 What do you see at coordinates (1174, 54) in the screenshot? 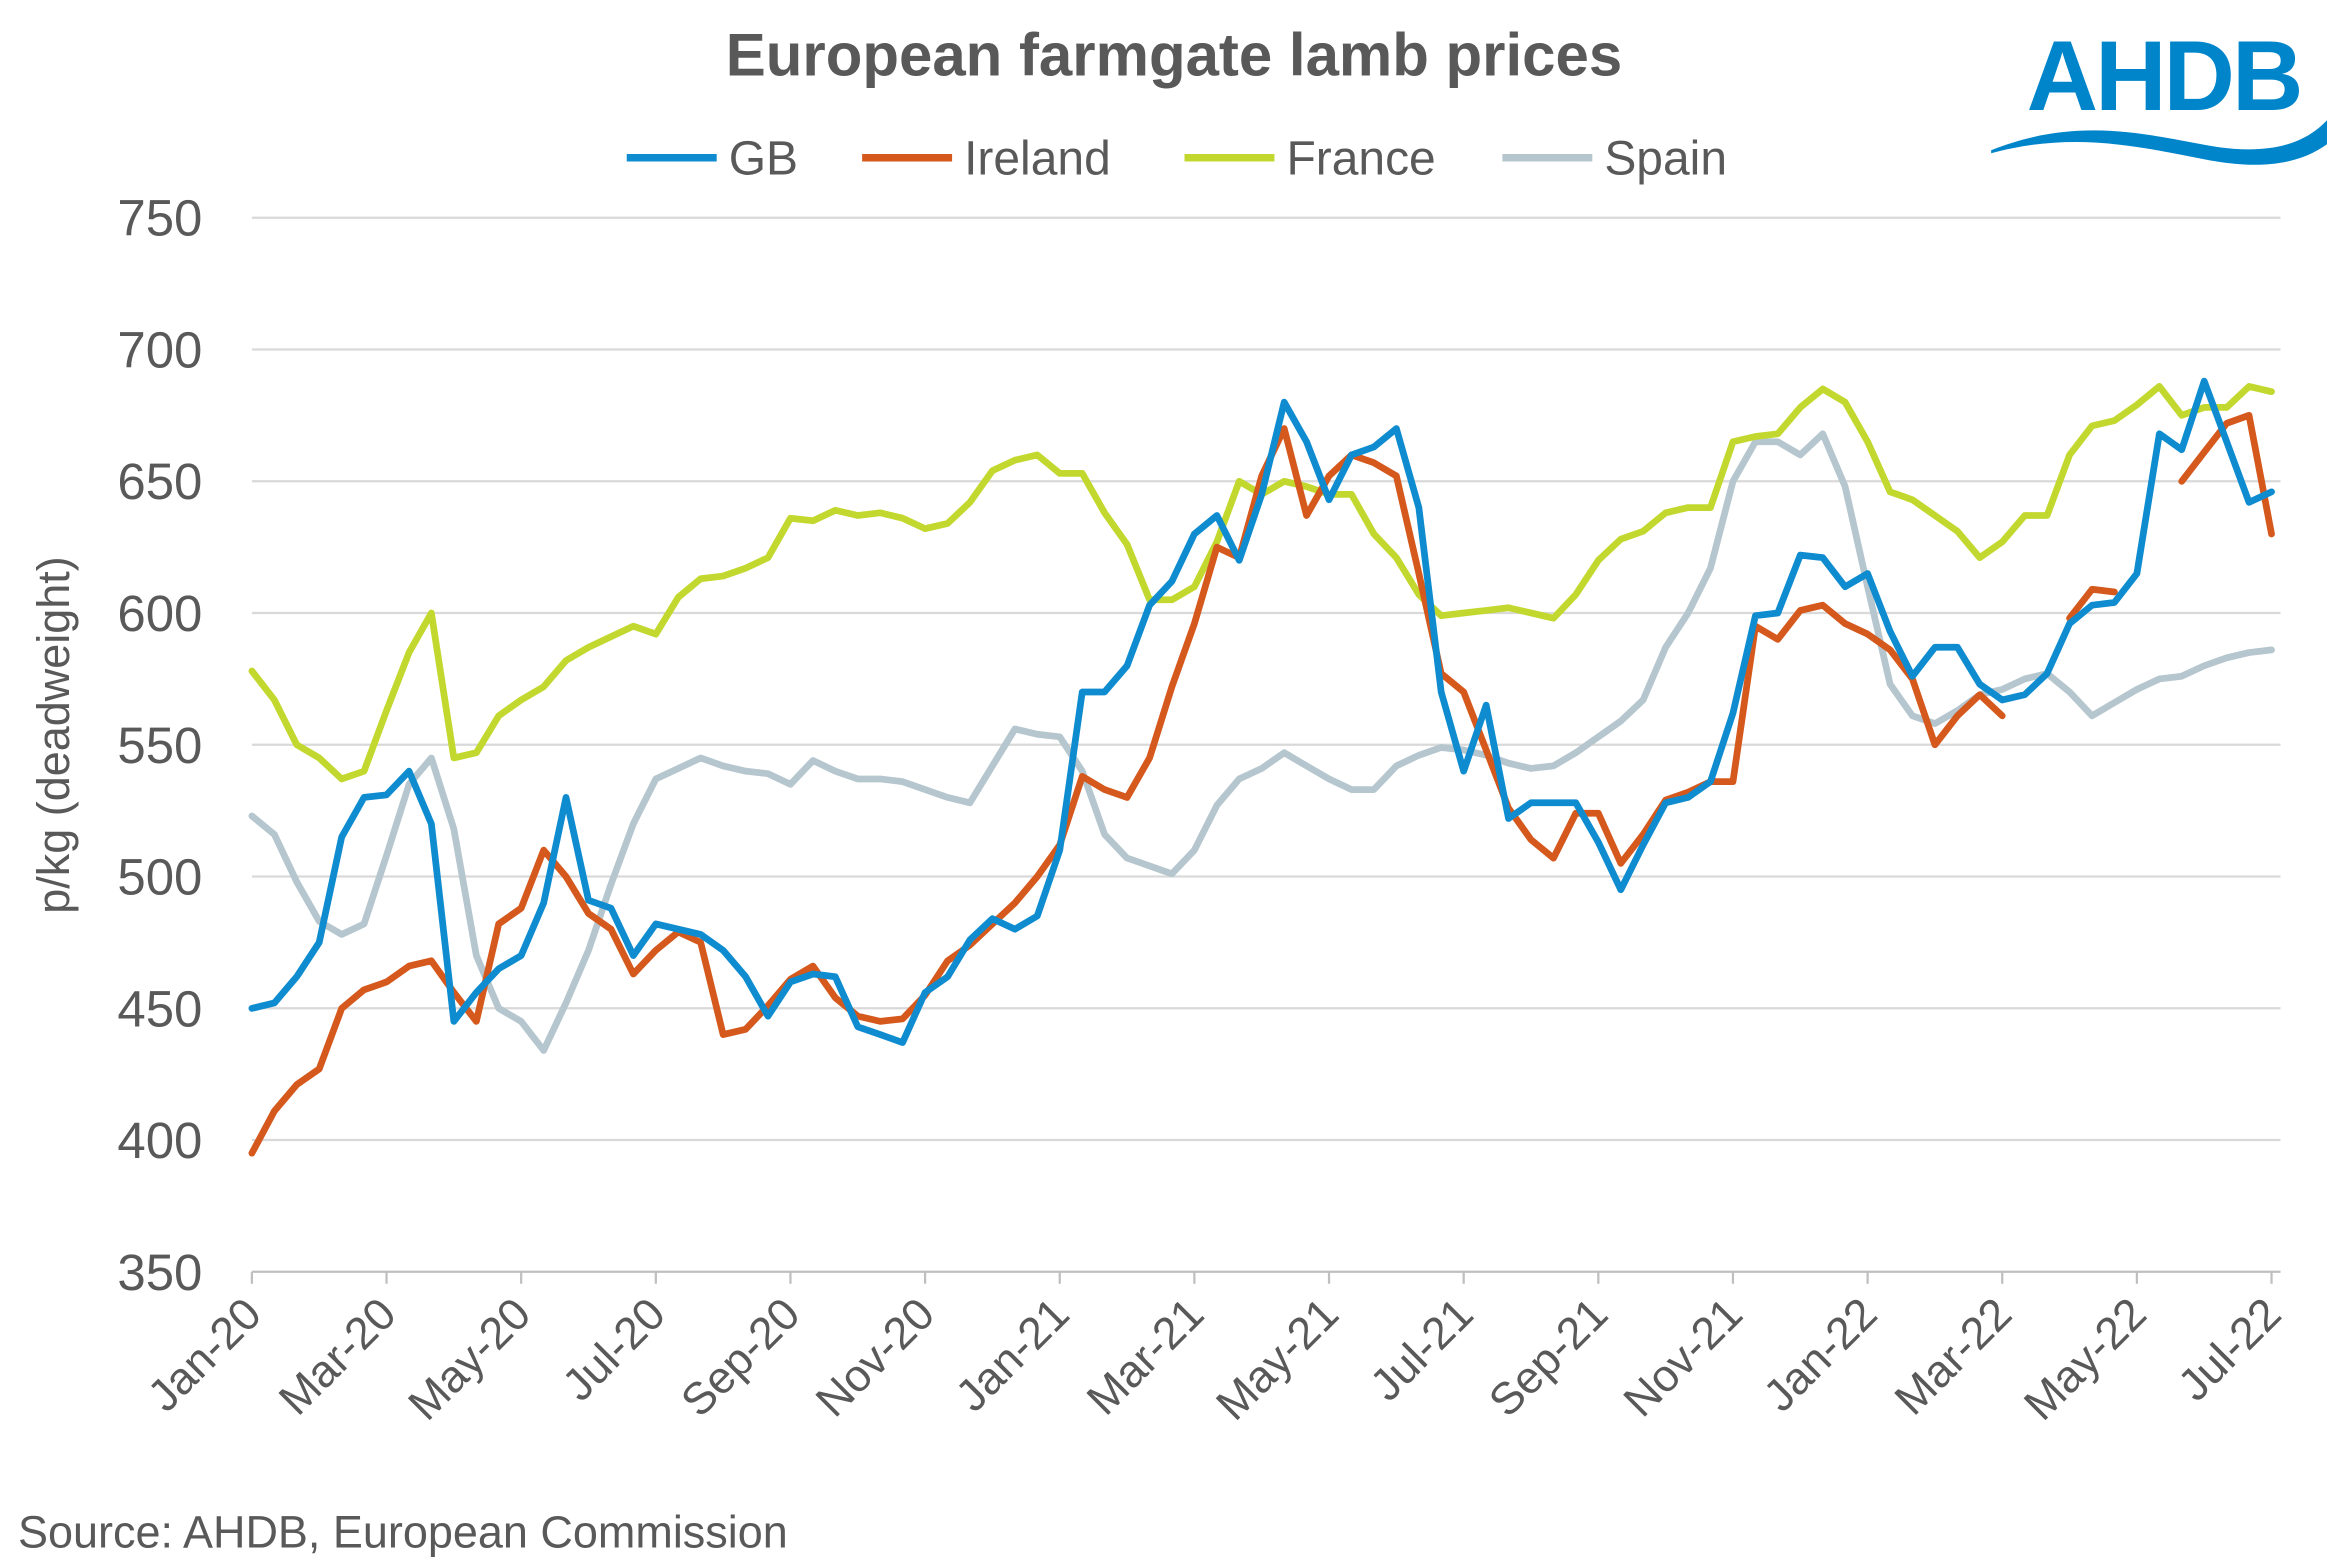
I see `chart-title: European farmgate lamb prices` at bounding box center [1174, 54].